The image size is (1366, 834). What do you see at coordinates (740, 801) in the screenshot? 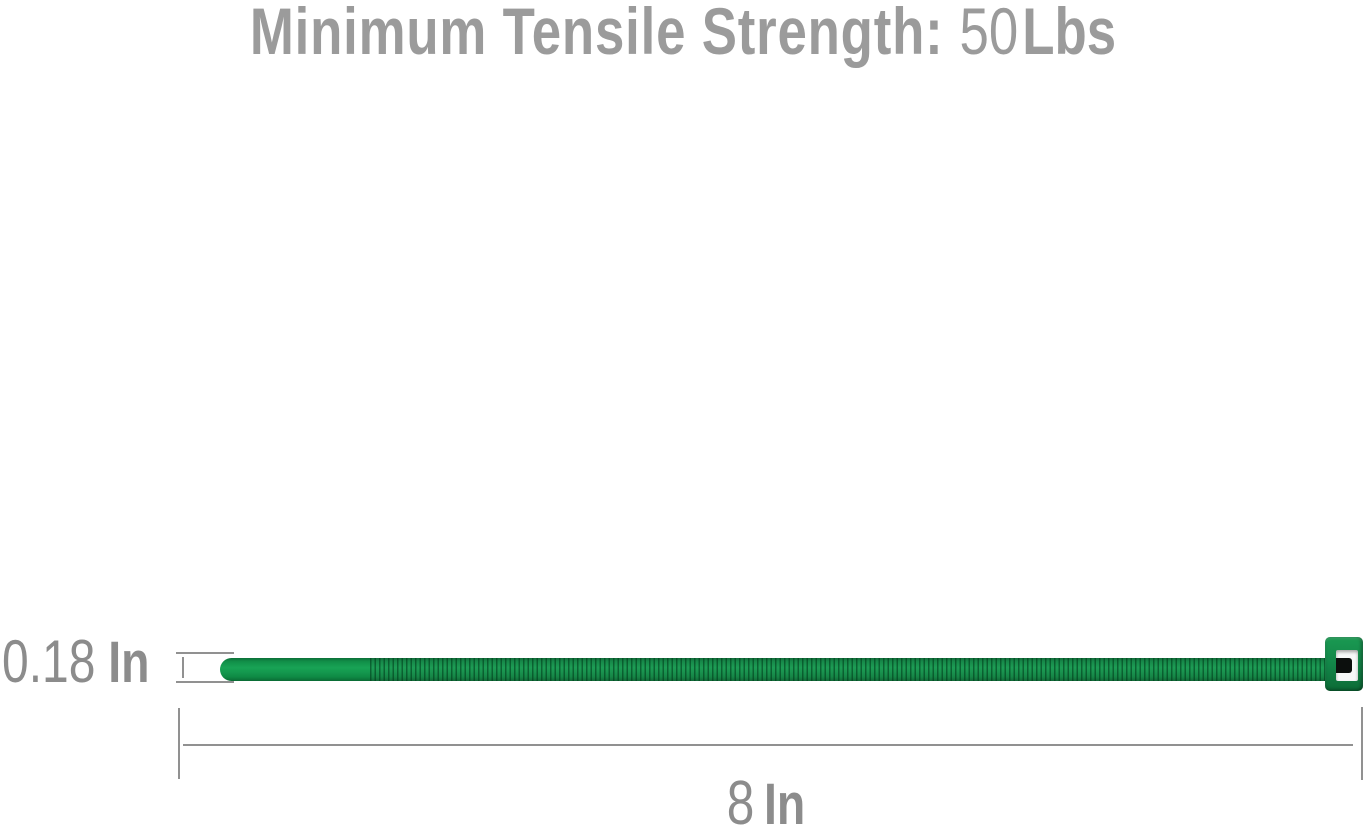
I see `length-value: 8` at bounding box center [740, 801].